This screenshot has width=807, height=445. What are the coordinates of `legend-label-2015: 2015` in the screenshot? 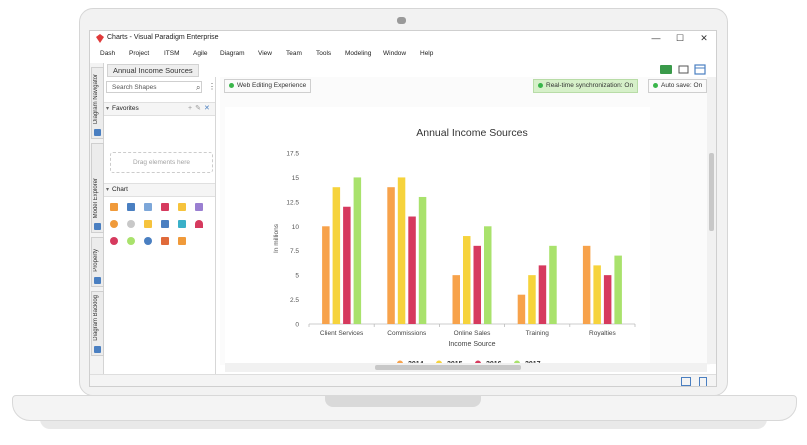 It's located at (455, 362).